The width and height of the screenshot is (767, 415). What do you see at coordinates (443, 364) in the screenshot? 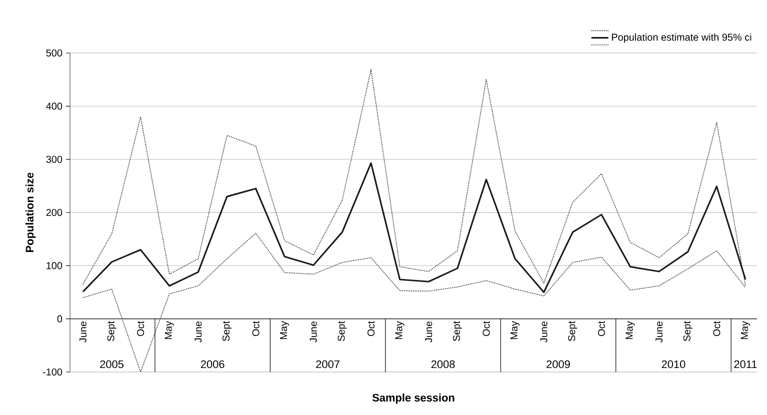
I see `annotation: 2008` at bounding box center [443, 364].